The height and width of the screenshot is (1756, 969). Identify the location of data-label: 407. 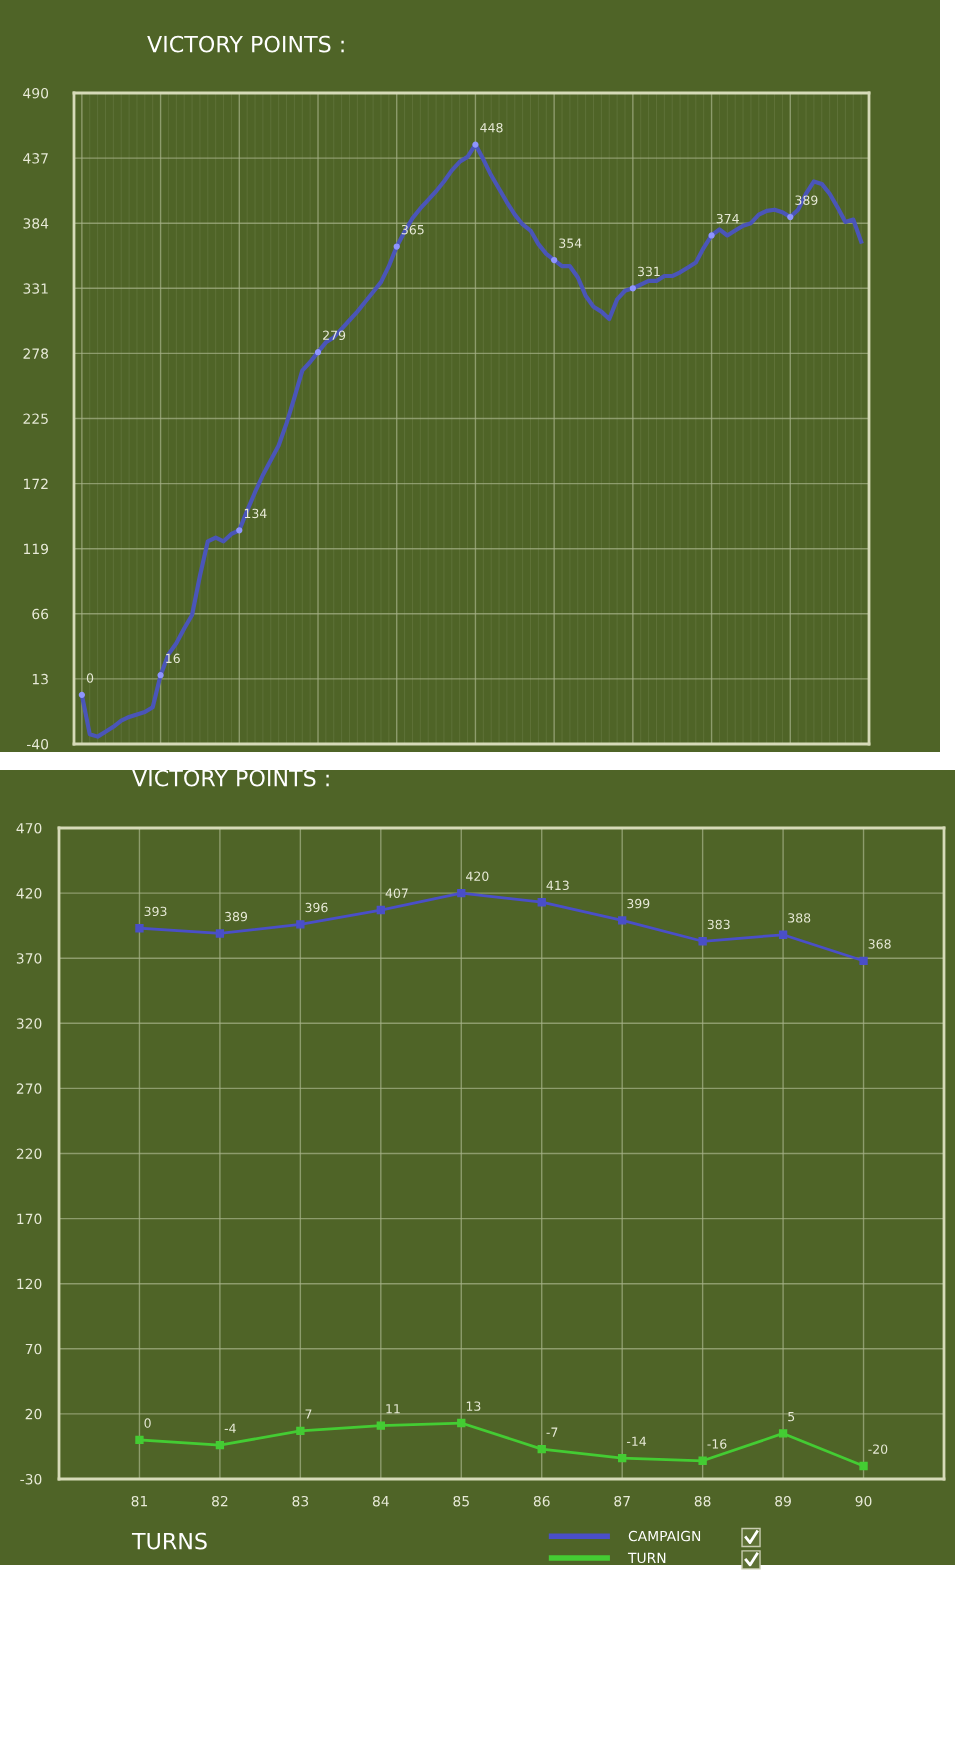
(396, 893).